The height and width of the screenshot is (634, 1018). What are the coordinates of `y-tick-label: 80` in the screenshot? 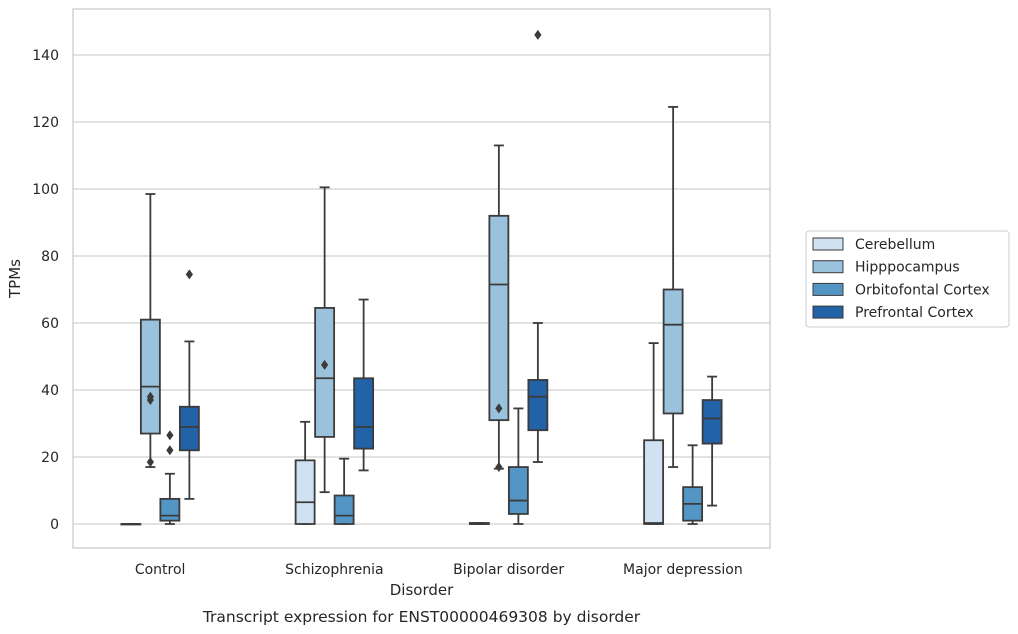 It's located at (50, 257).